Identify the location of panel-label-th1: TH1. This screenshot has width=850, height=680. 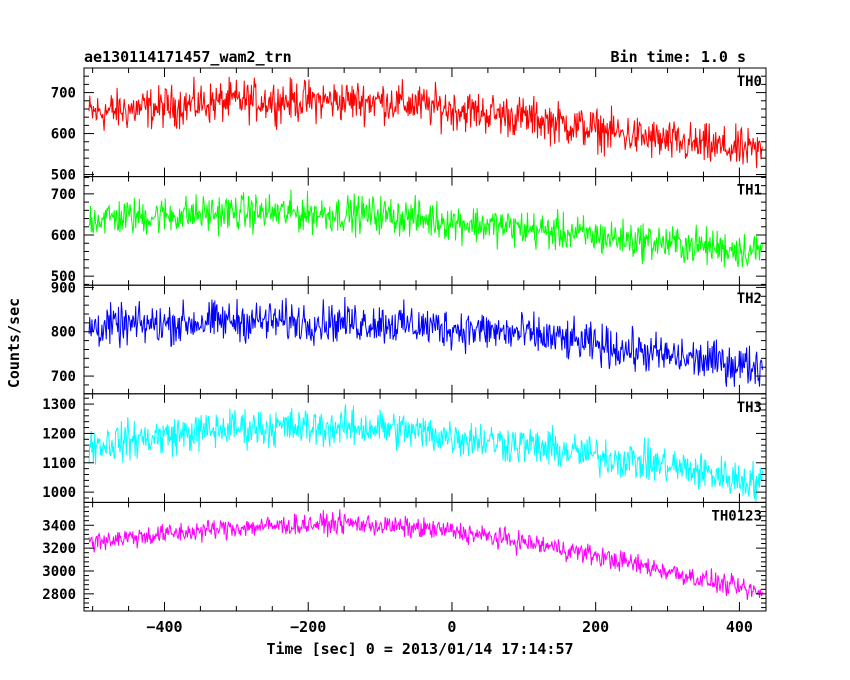
(749, 191).